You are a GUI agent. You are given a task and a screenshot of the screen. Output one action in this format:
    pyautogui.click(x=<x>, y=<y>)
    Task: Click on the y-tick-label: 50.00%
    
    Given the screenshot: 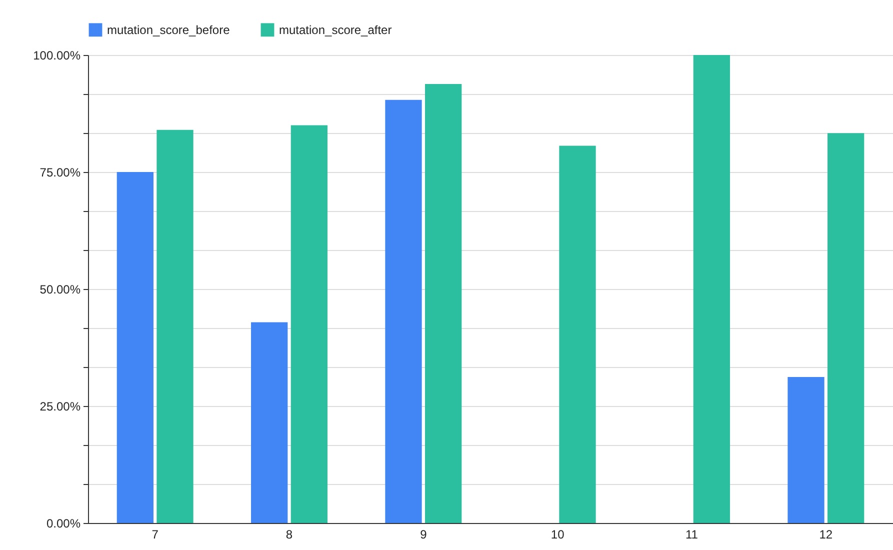 What is the action you would take?
    pyautogui.click(x=60, y=289)
    